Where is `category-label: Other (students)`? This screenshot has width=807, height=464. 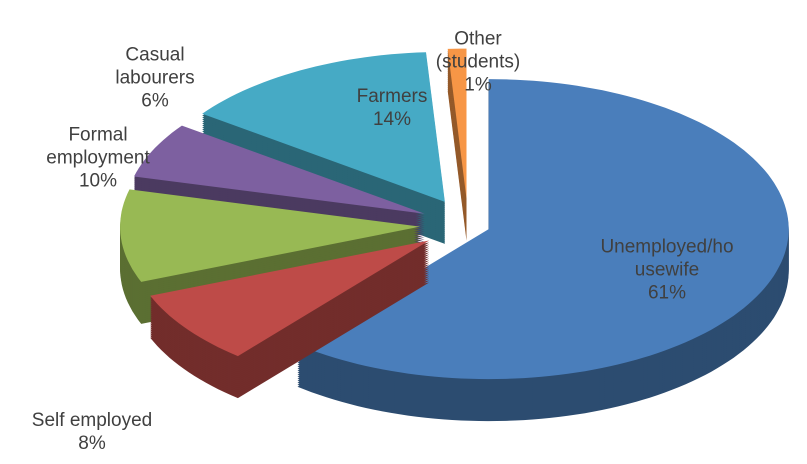 category-label: Other (students) is located at coordinates (478, 50).